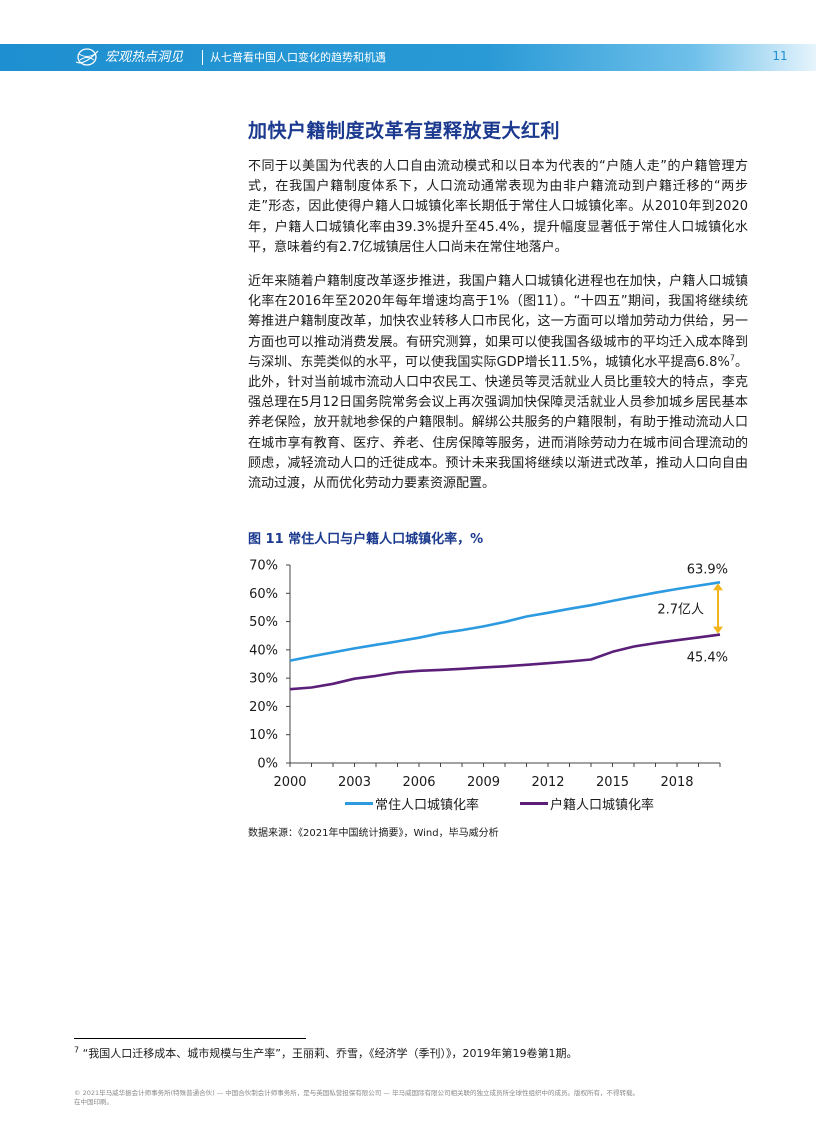 The width and height of the screenshot is (816, 1145). What do you see at coordinates (289, 782) in the screenshot?
I see `x-tick-label: 2000` at bounding box center [289, 782].